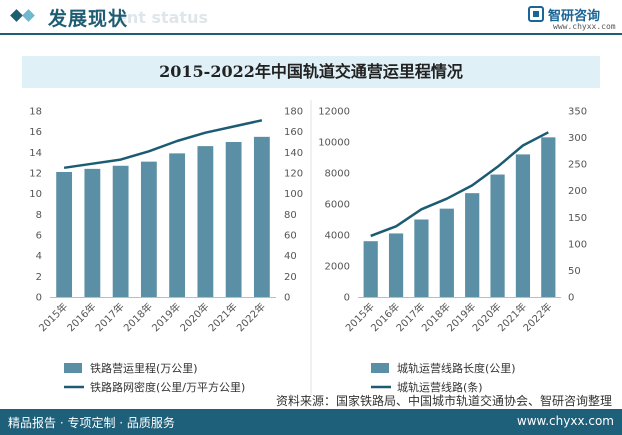 Image resolution: width=622 pixels, height=435 pixels. Describe the element at coordinates (337, 205) in the screenshot. I see `metro-left-tick-label: 6000` at that location.